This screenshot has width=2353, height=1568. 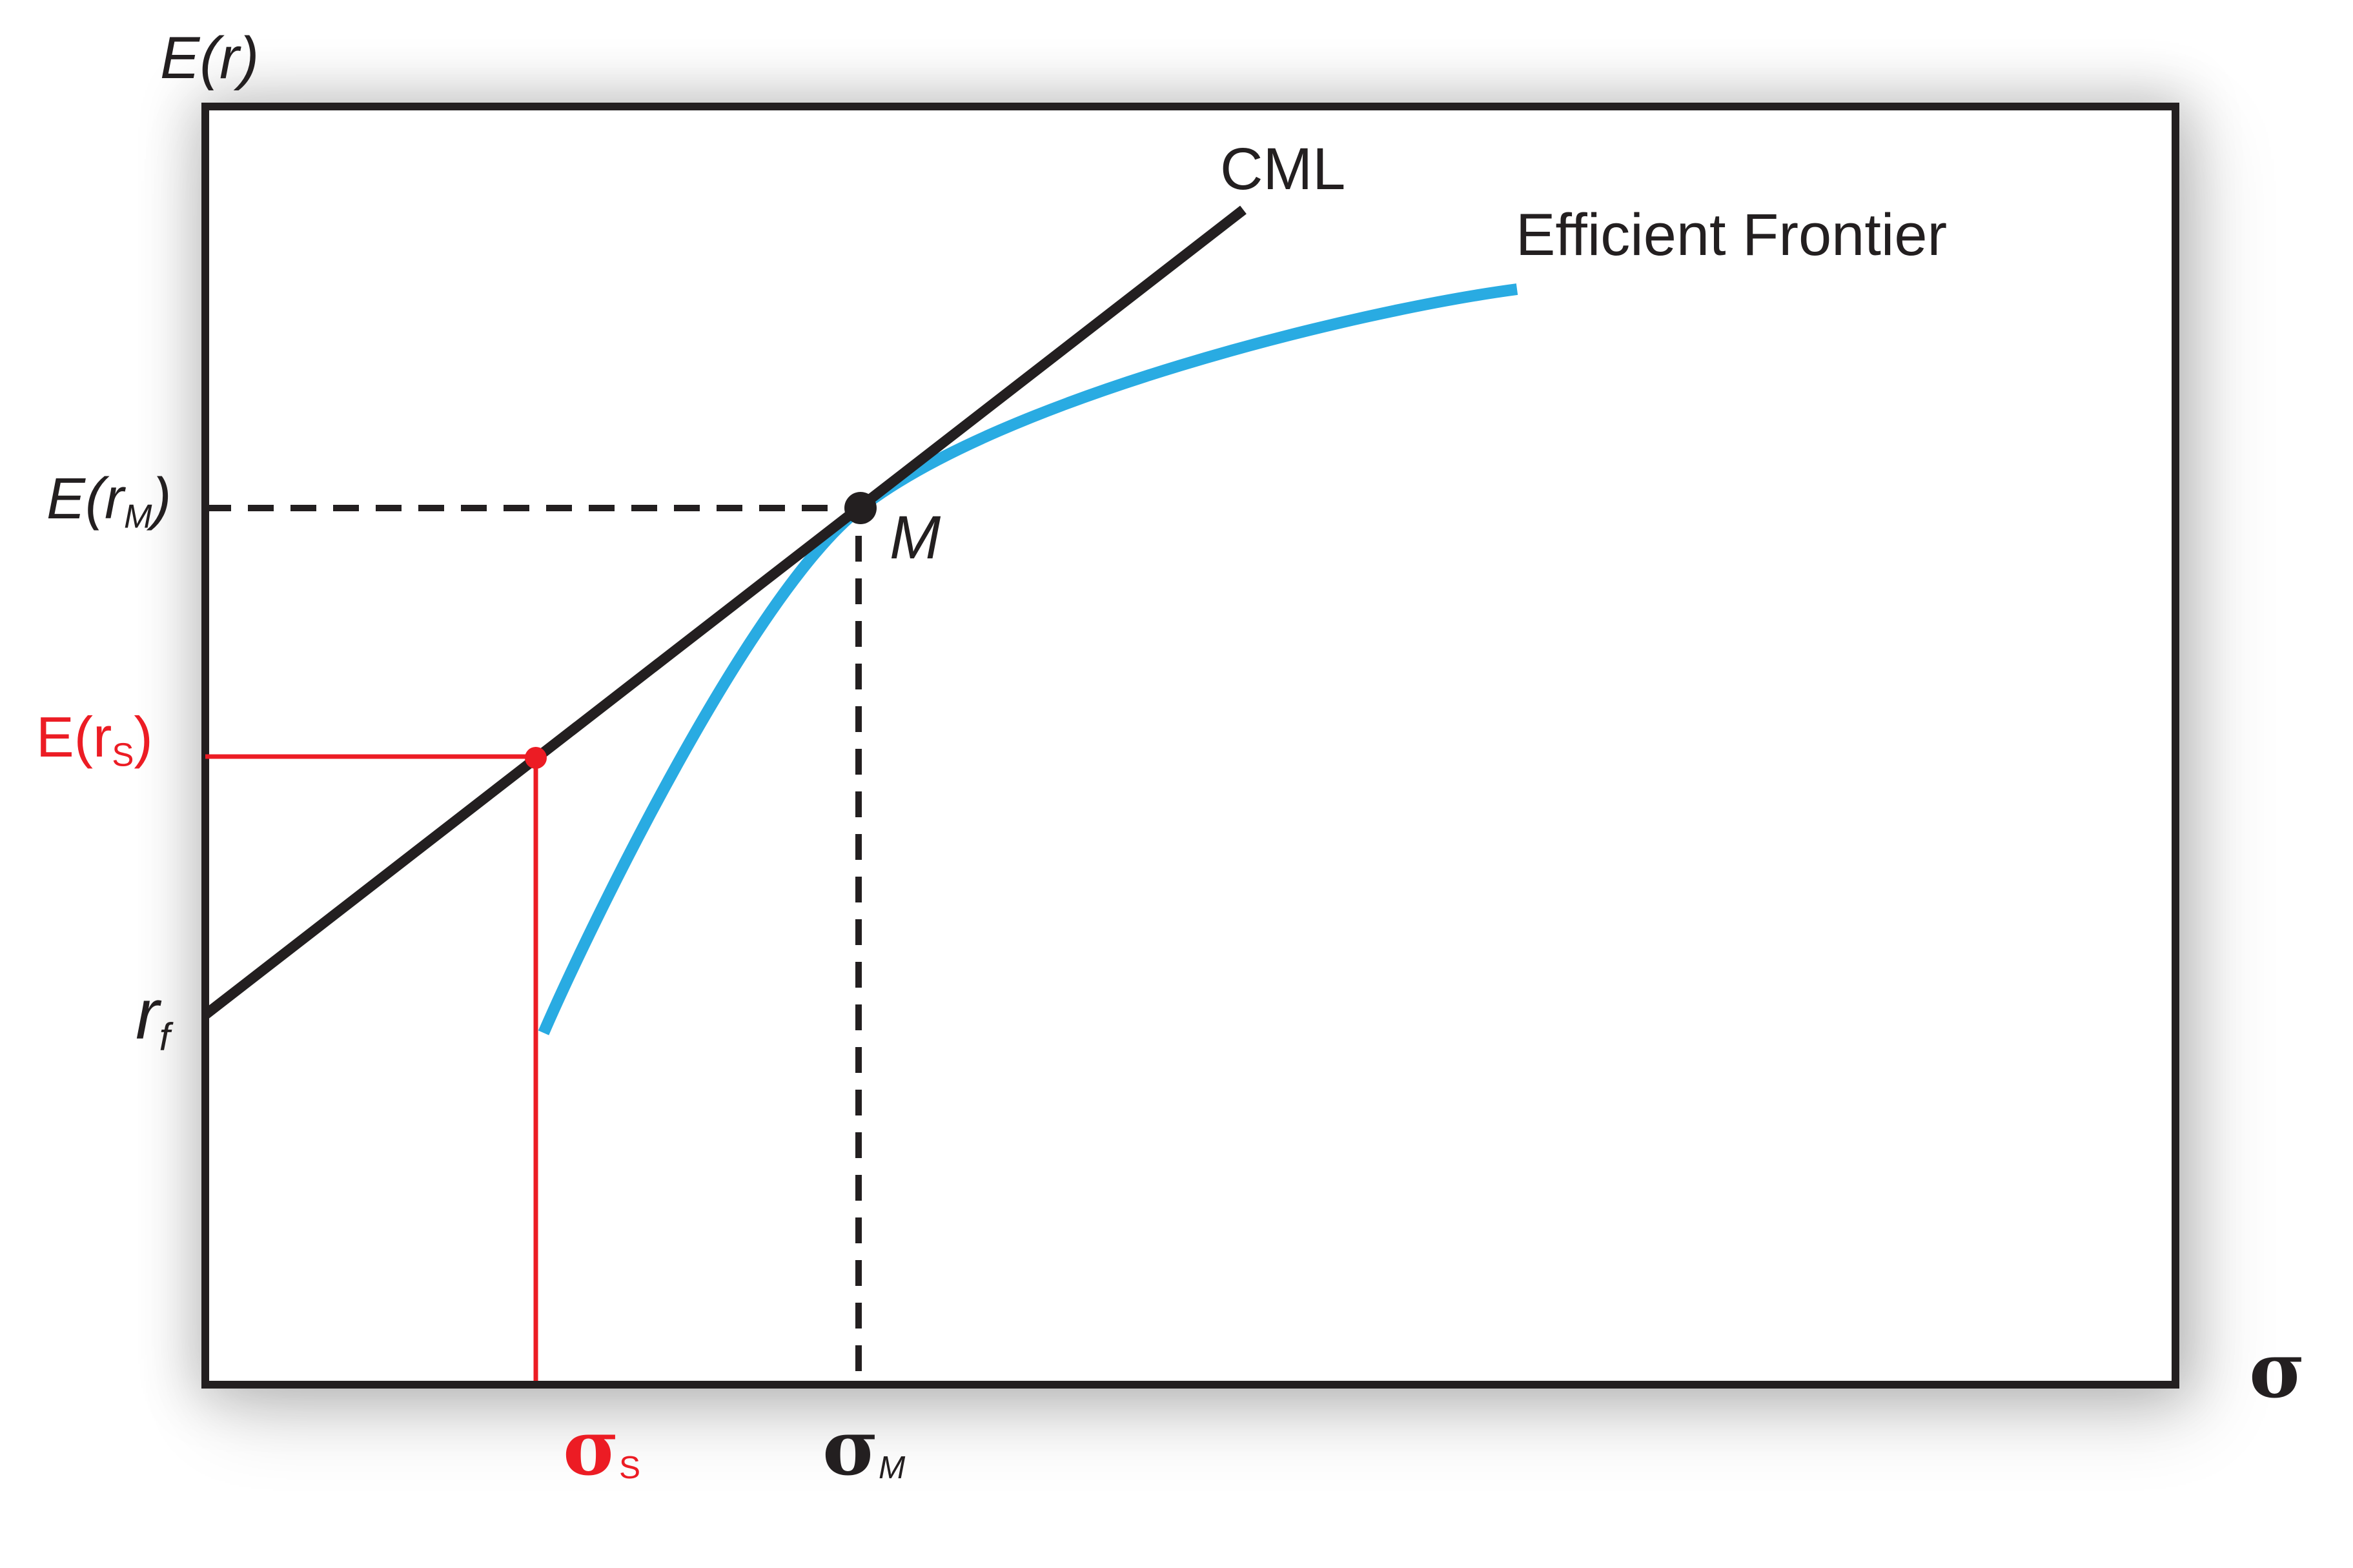 What do you see at coordinates (210, 58) in the screenshot?
I see `y-axis-title: E(r)` at bounding box center [210, 58].